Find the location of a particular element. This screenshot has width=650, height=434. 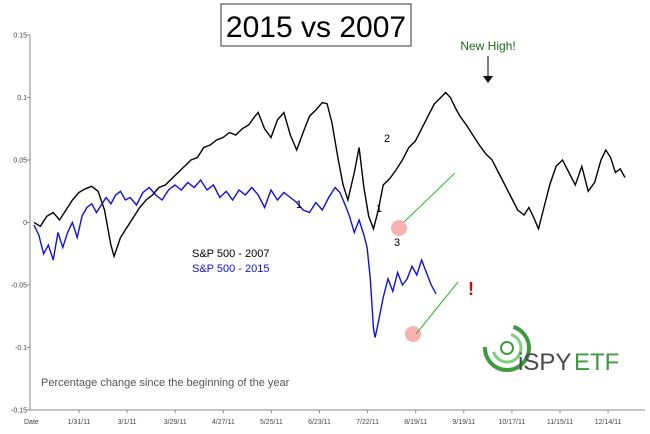

trendline-lower is located at coordinates (437, 308).